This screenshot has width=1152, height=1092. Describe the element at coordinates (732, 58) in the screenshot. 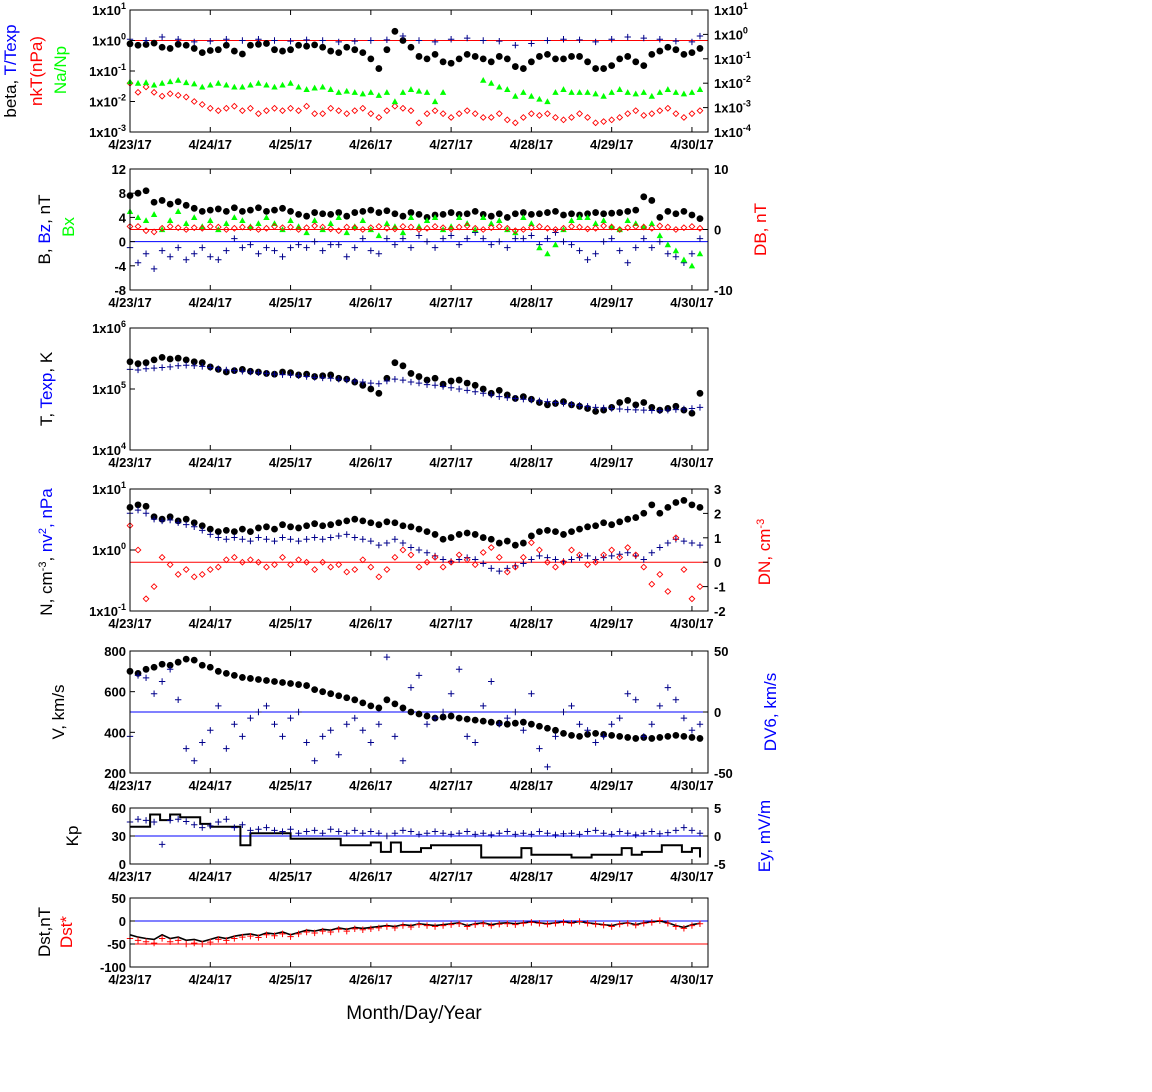

I see `y-tick-right-label: 1x10⁻¹` at that location.